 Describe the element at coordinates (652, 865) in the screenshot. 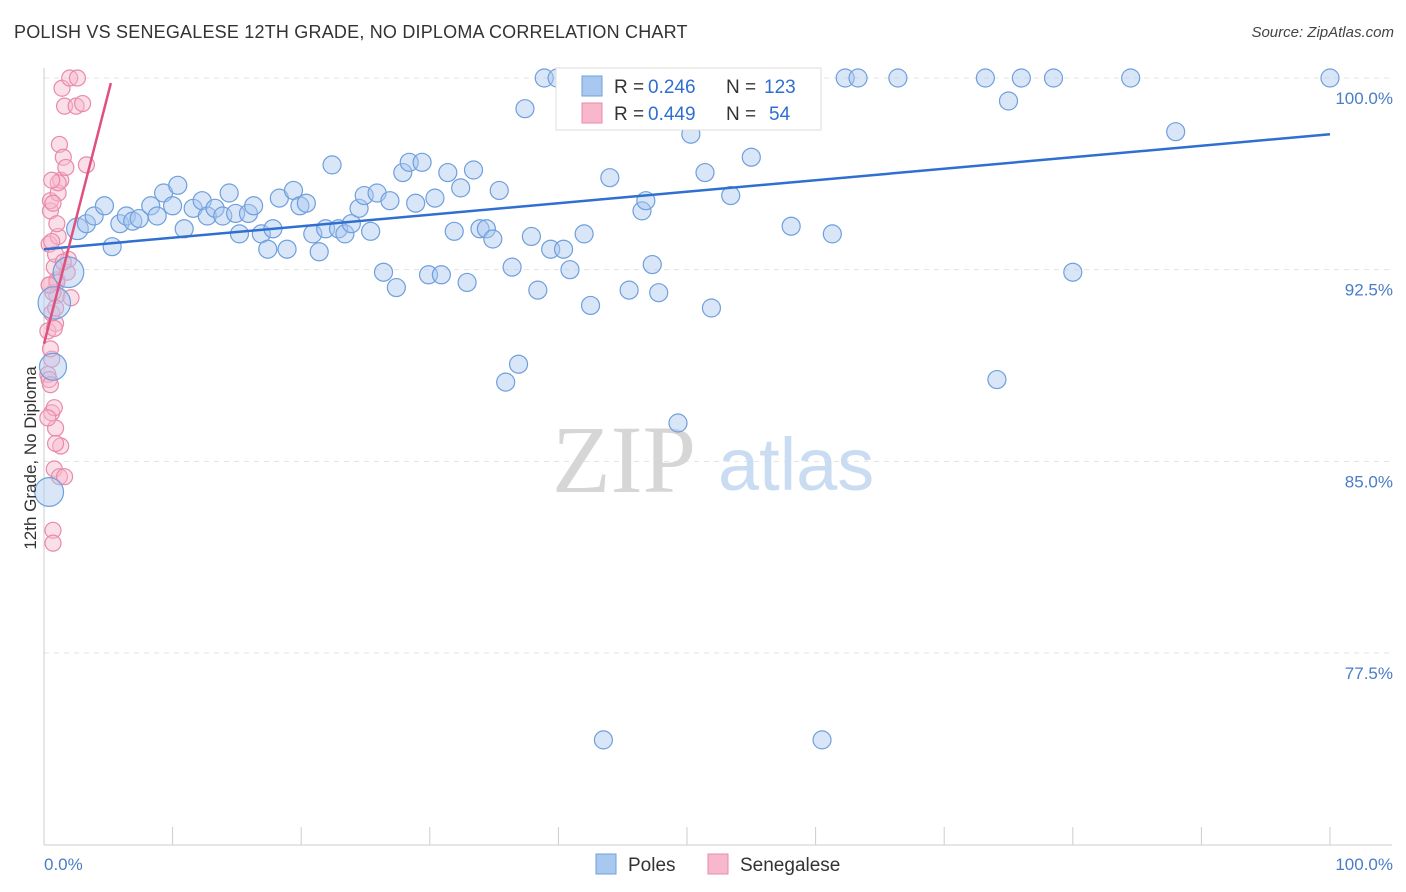

I see `bottom-legend-label-poles: Poles` at that location.